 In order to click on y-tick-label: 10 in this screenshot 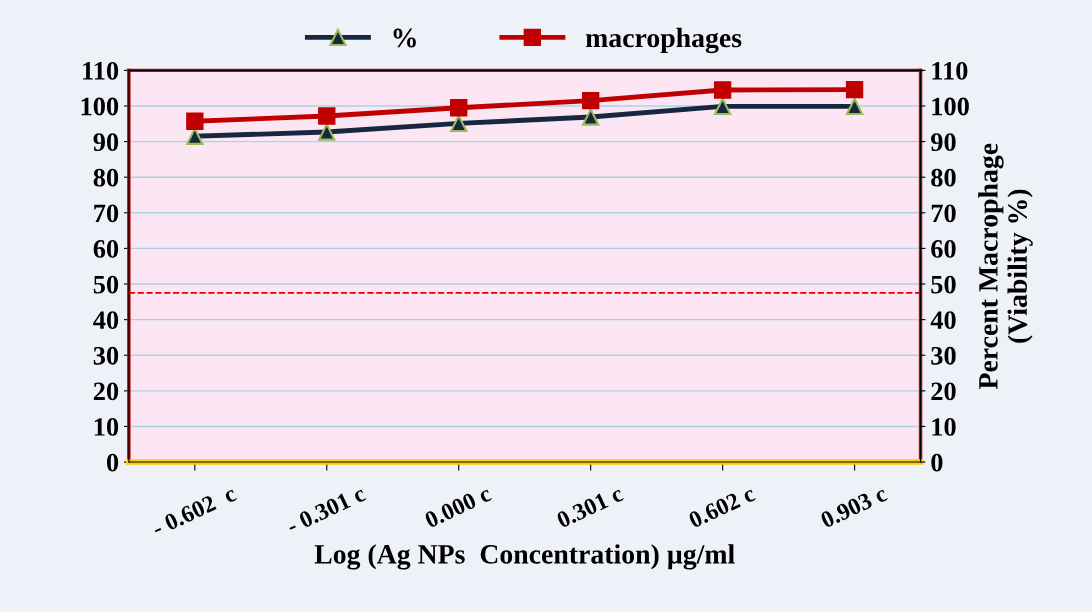, I will do `click(106, 427)`.